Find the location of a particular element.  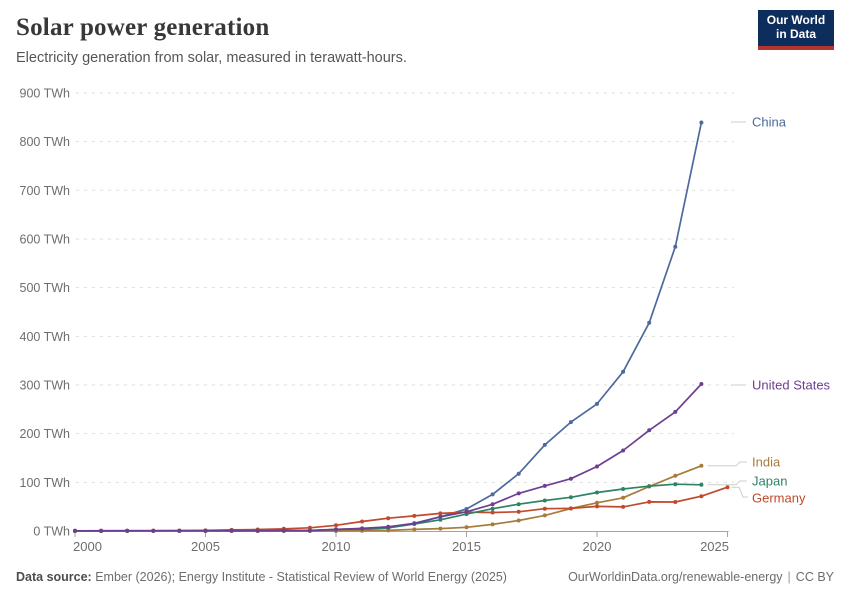

entity-label-germany: Germany is located at coordinates (779, 498).